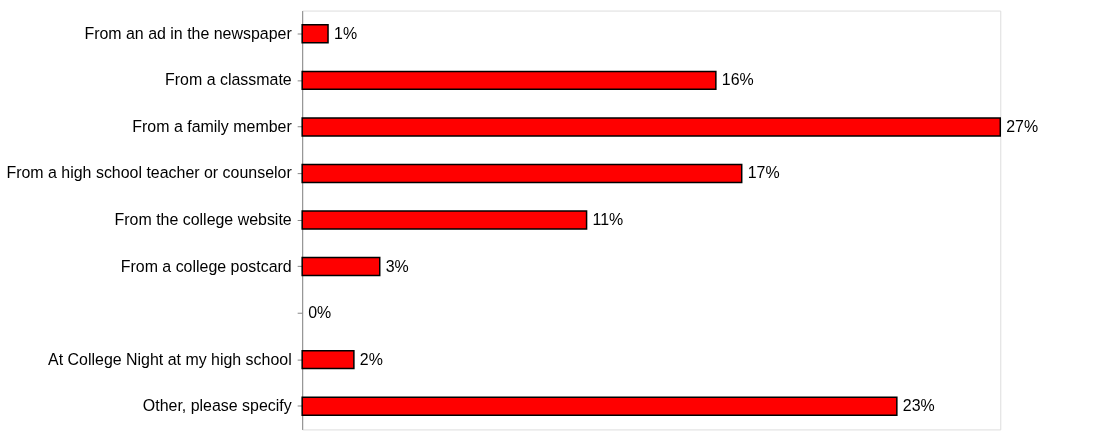 Image resolution: width=1099 pixels, height=447 pixels. Describe the element at coordinates (188, 33) in the screenshot. I see `y-tick-label: From an ad in the newspaper` at that location.